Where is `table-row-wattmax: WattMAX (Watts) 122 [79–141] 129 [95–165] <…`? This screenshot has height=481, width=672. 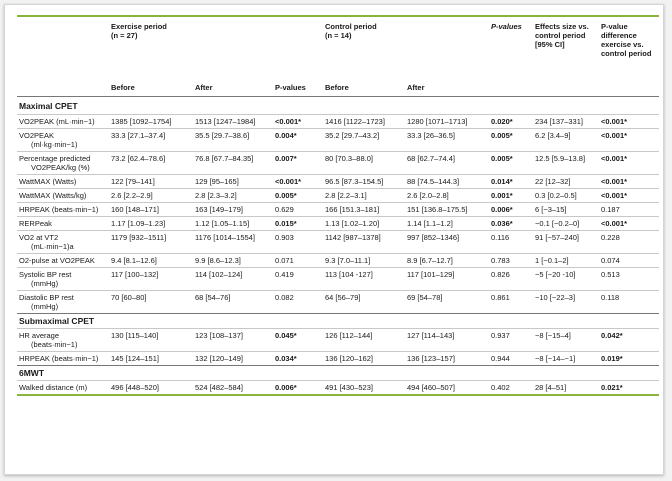 table-row-wattmax: WattMAX (Watts) 122 [79–141] 129 [95–165] <… is located at coordinates (338, 181).